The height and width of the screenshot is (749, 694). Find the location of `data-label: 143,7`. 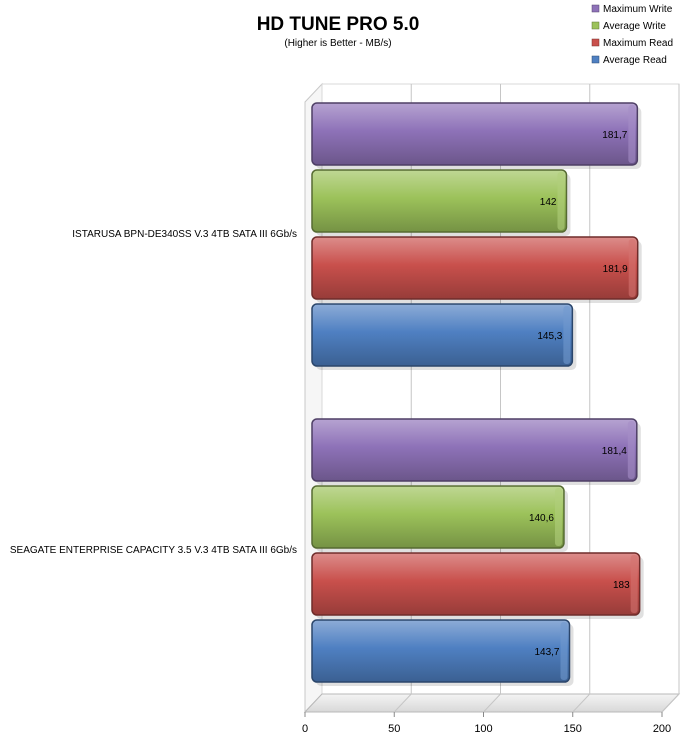

data-label: 143,7 is located at coordinates (546, 652).